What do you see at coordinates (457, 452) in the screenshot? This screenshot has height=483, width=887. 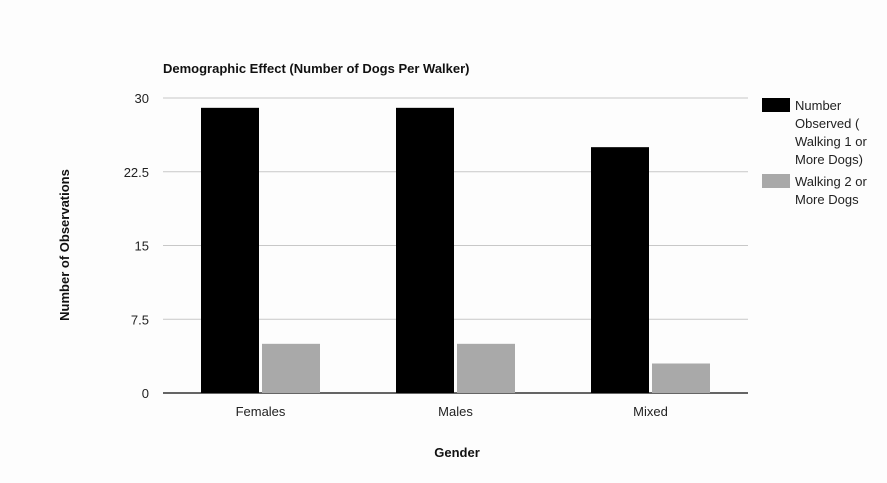 I see `x-axis-title: Gender` at bounding box center [457, 452].